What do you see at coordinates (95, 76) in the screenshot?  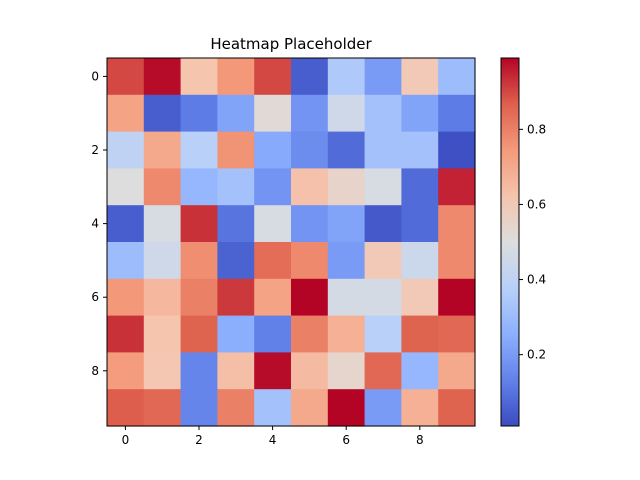 I see `y-tick-label: 0` at bounding box center [95, 76].